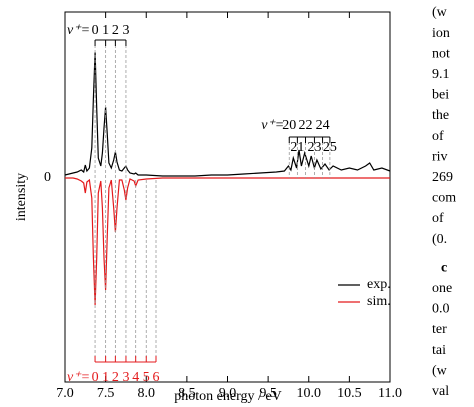  What do you see at coordinates (306, 125) in the screenshot?
I see `progression-label: 22` at bounding box center [306, 125].